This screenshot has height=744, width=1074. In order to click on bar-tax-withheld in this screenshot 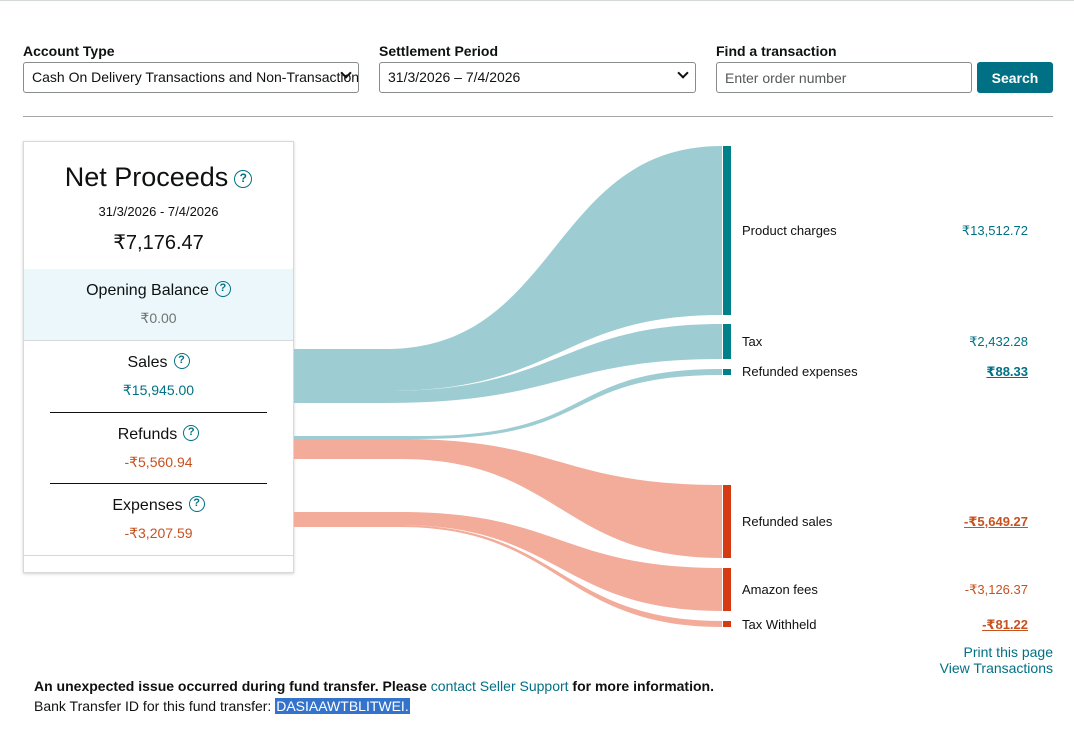, I will do `click(727, 624)`.